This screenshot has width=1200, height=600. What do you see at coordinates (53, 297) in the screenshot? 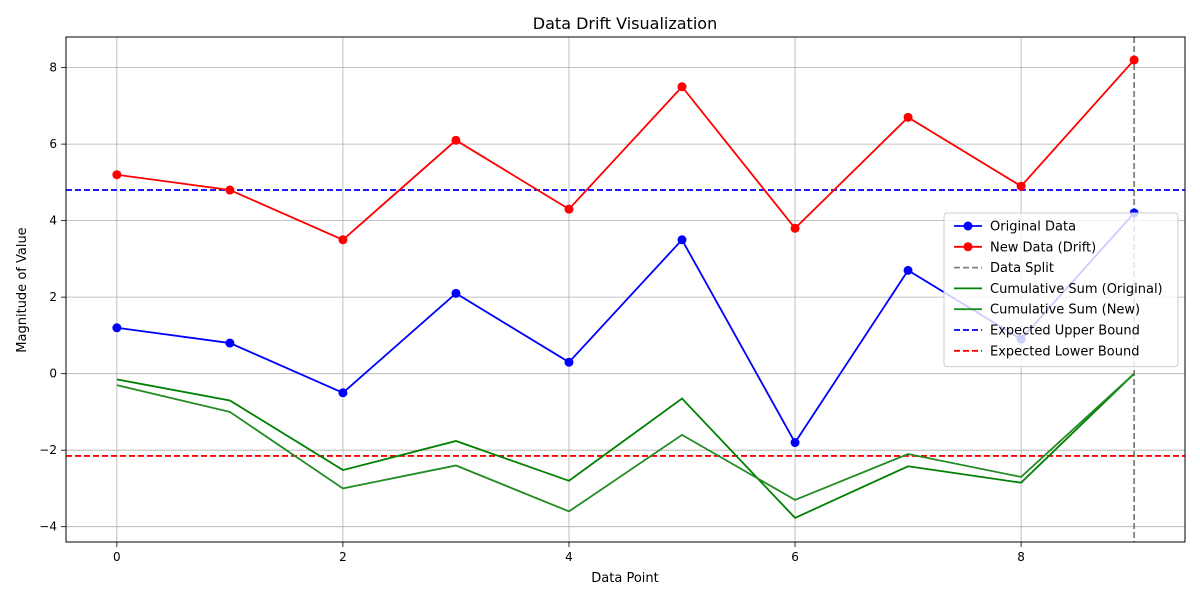
I see `y-tick-label: 2` at bounding box center [53, 297].